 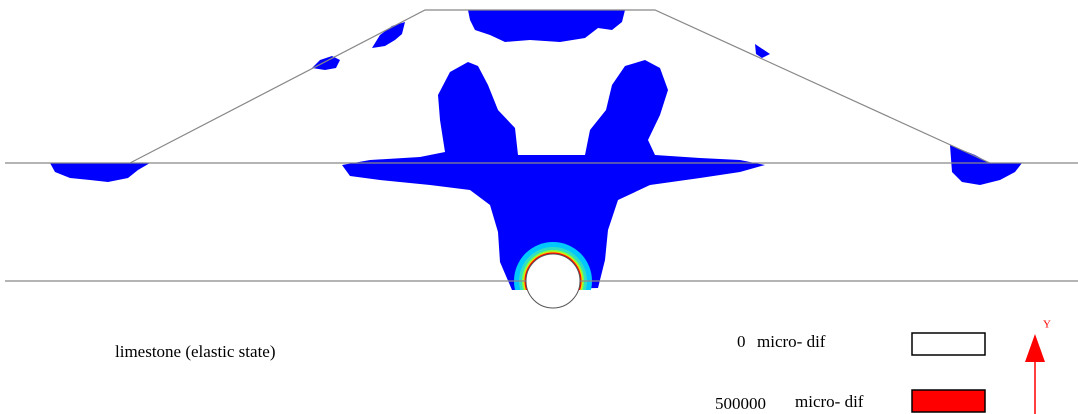 What do you see at coordinates (553, 281) in the screenshot?
I see `tunnel` at bounding box center [553, 281].